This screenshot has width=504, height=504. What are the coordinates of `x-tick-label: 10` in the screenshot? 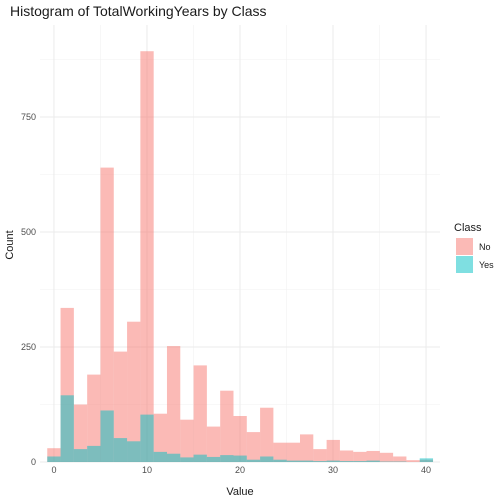 It's located at (147, 470).